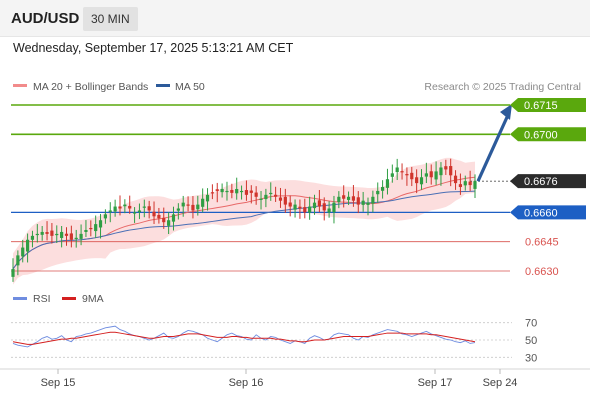 This screenshot has width=590, height=400. I want to click on ma50-legend-swatch, so click(163, 85).